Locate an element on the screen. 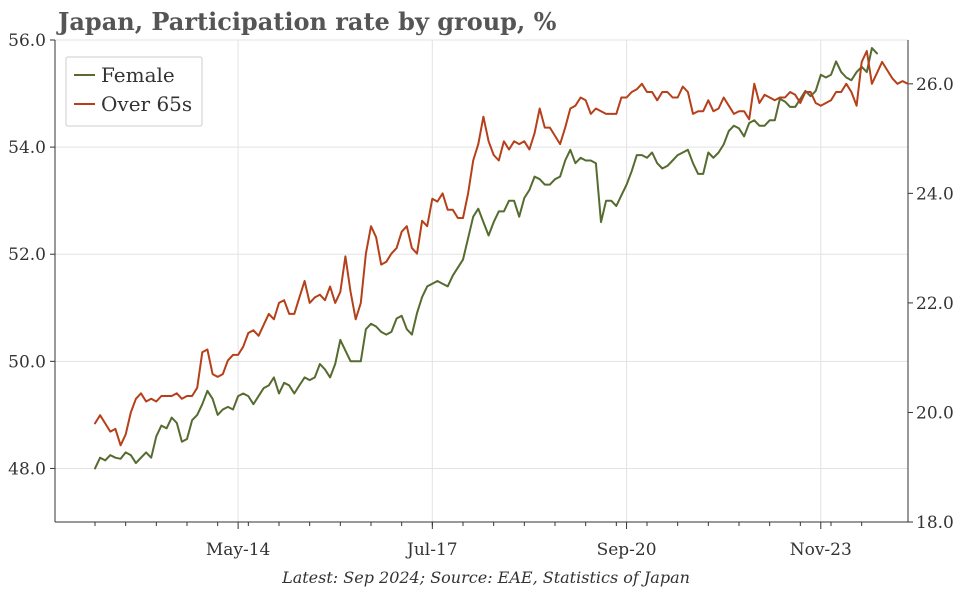 The width and height of the screenshot is (972, 589). y-left-tick-label: 50.0 is located at coordinates (27, 362).